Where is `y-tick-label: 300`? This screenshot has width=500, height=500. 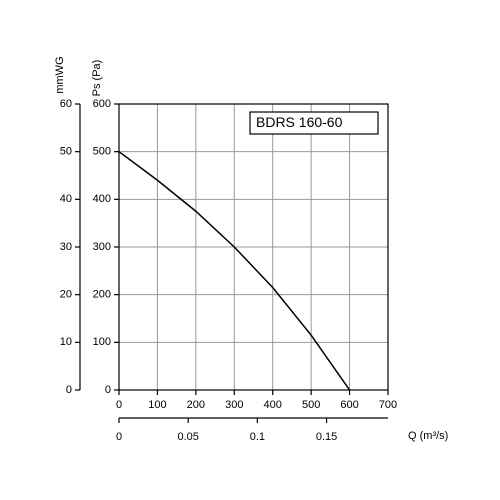
y-tick-label: 300 is located at coordinates (102, 247).